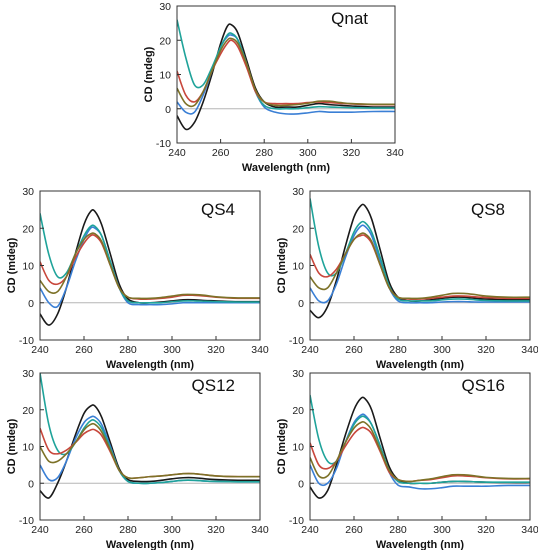 Image resolution: width=538 pixels, height=550 pixels. I want to click on panel-title: QS4, so click(218, 209).